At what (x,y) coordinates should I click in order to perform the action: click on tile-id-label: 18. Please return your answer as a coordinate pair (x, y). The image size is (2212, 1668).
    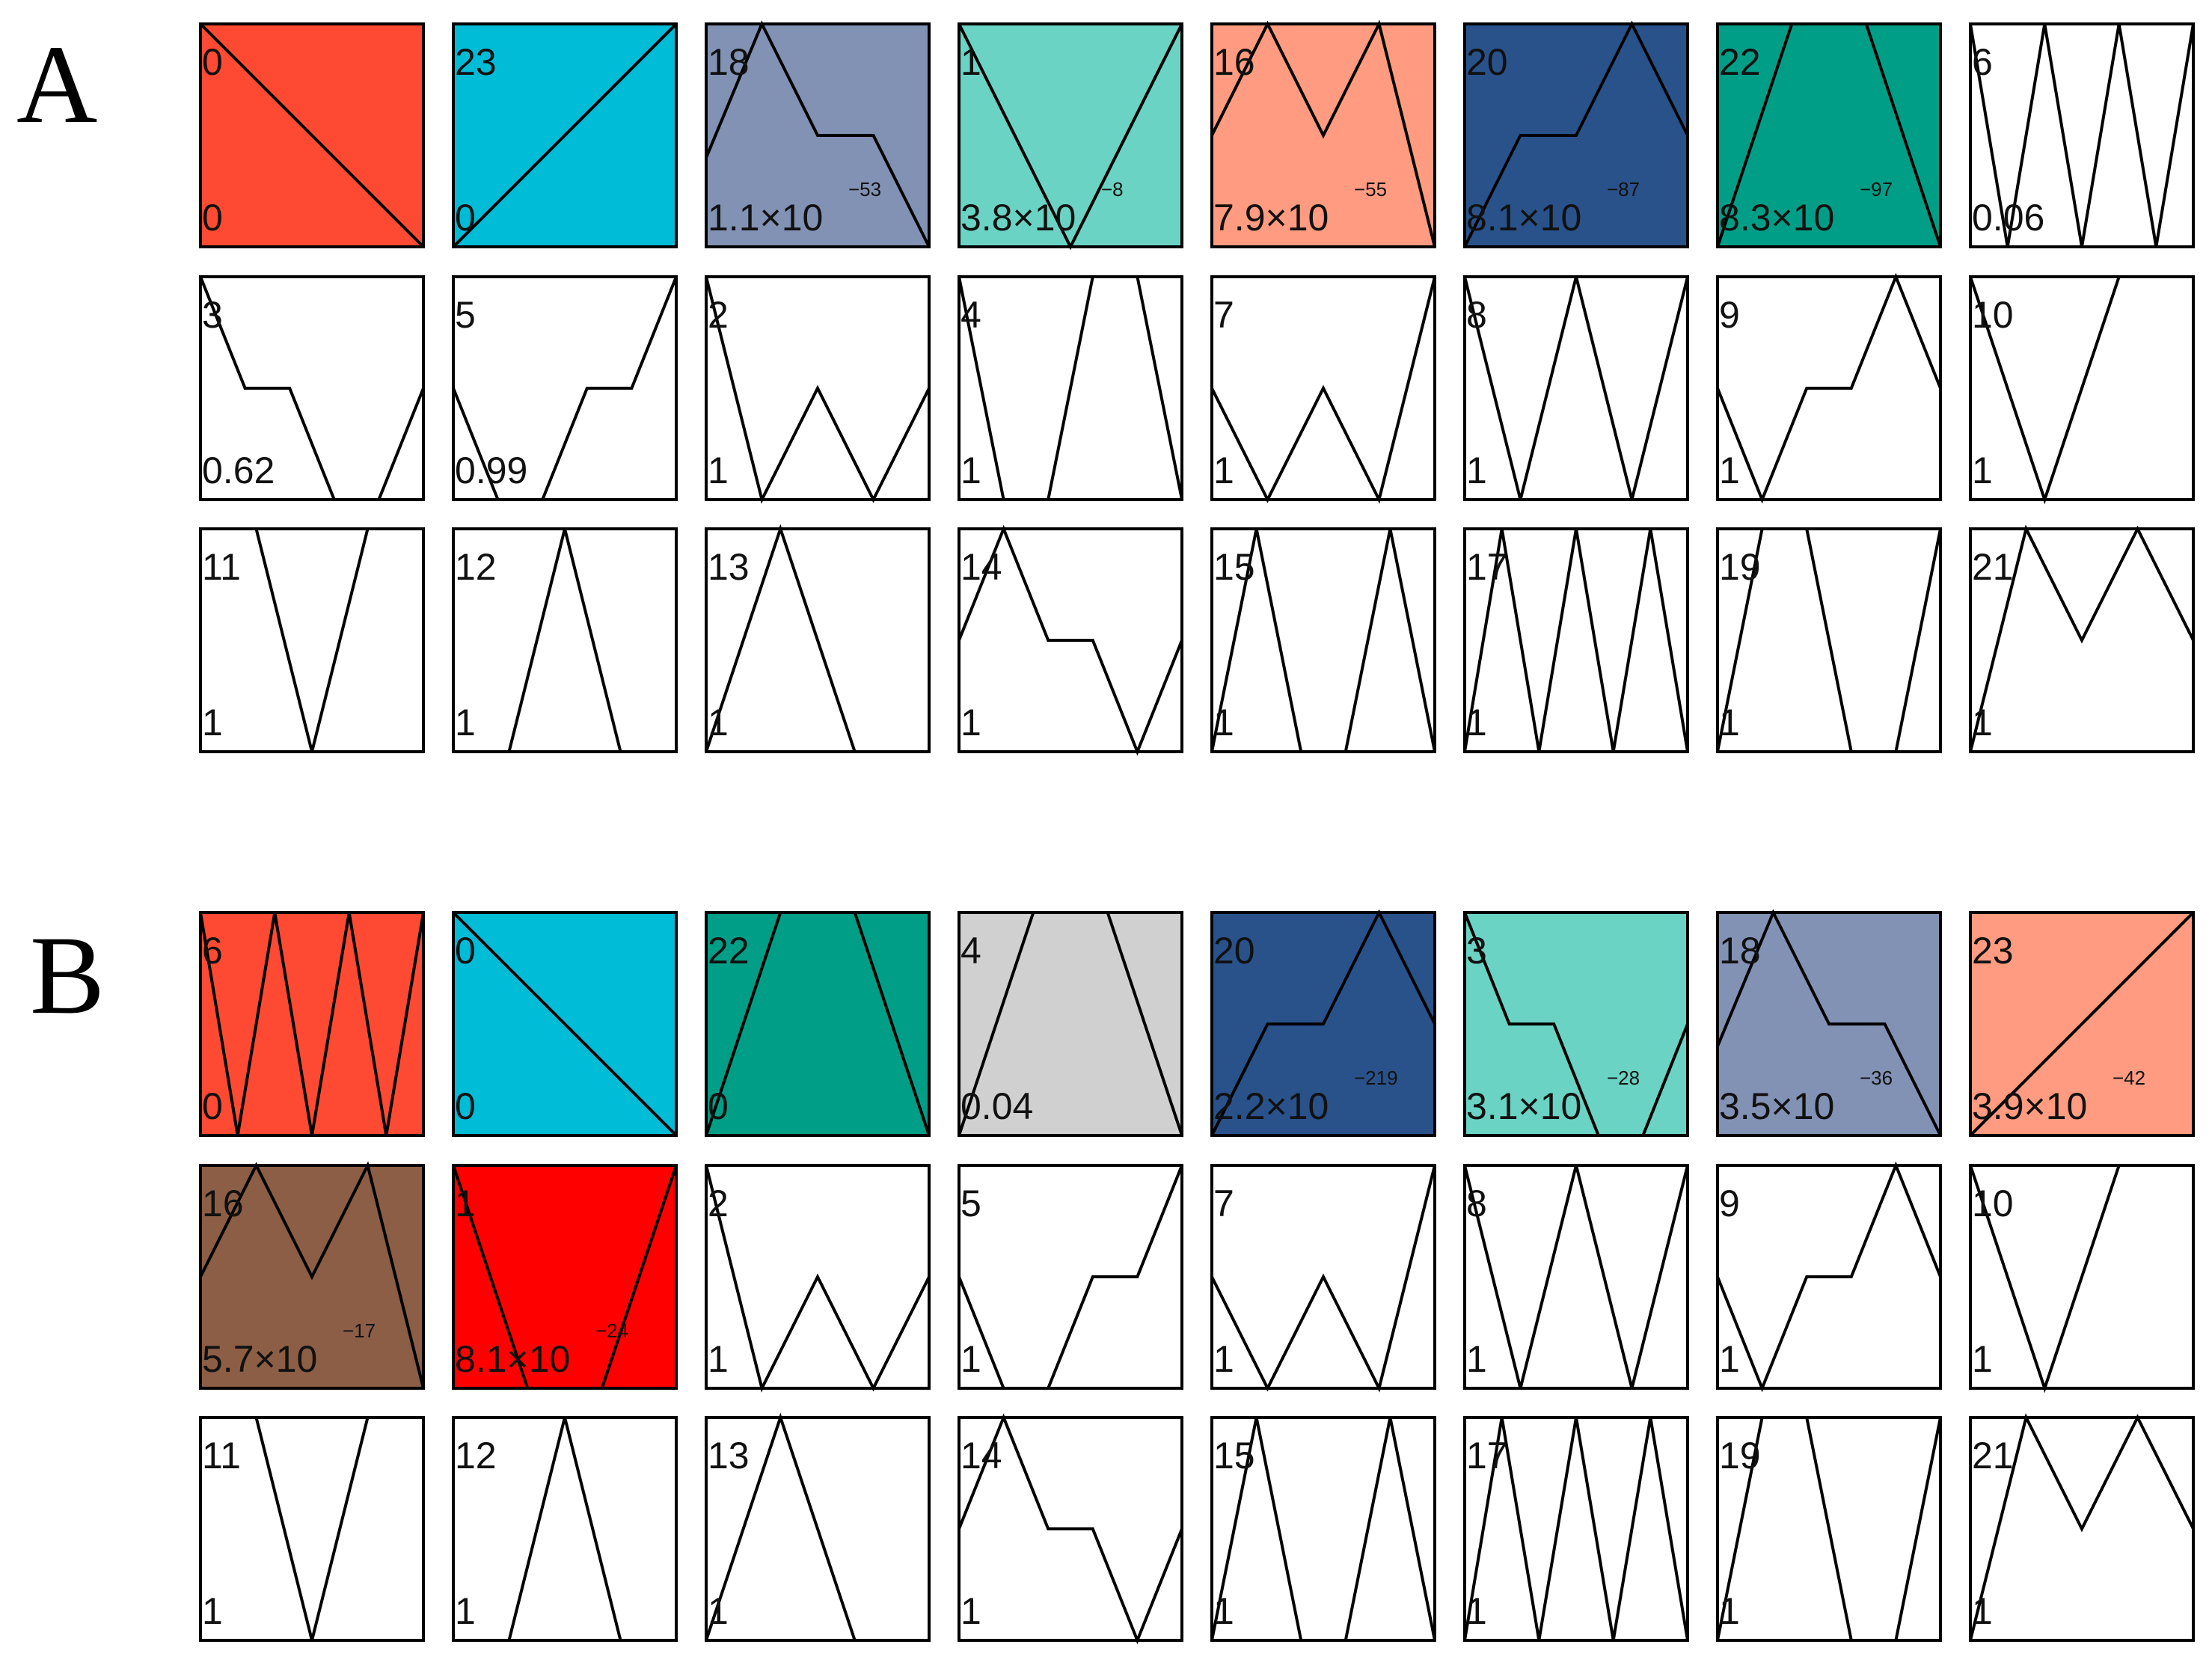
    Looking at the image, I should click on (1740, 951).